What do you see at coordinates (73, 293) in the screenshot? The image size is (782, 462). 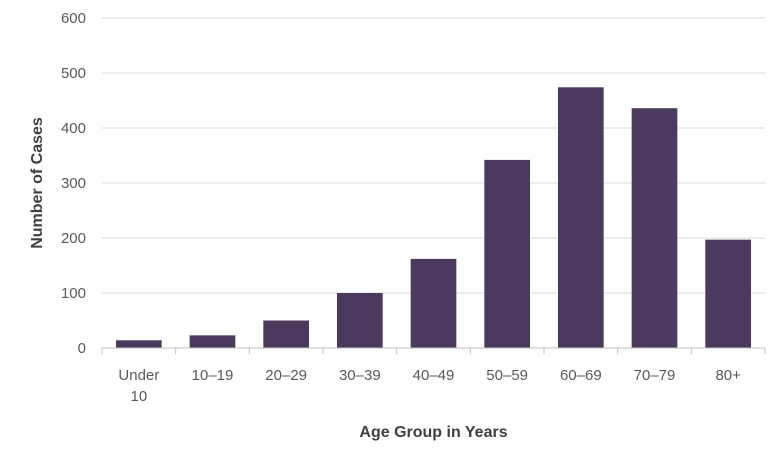 I see `y-tick-label: 100` at bounding box center [73, 293].